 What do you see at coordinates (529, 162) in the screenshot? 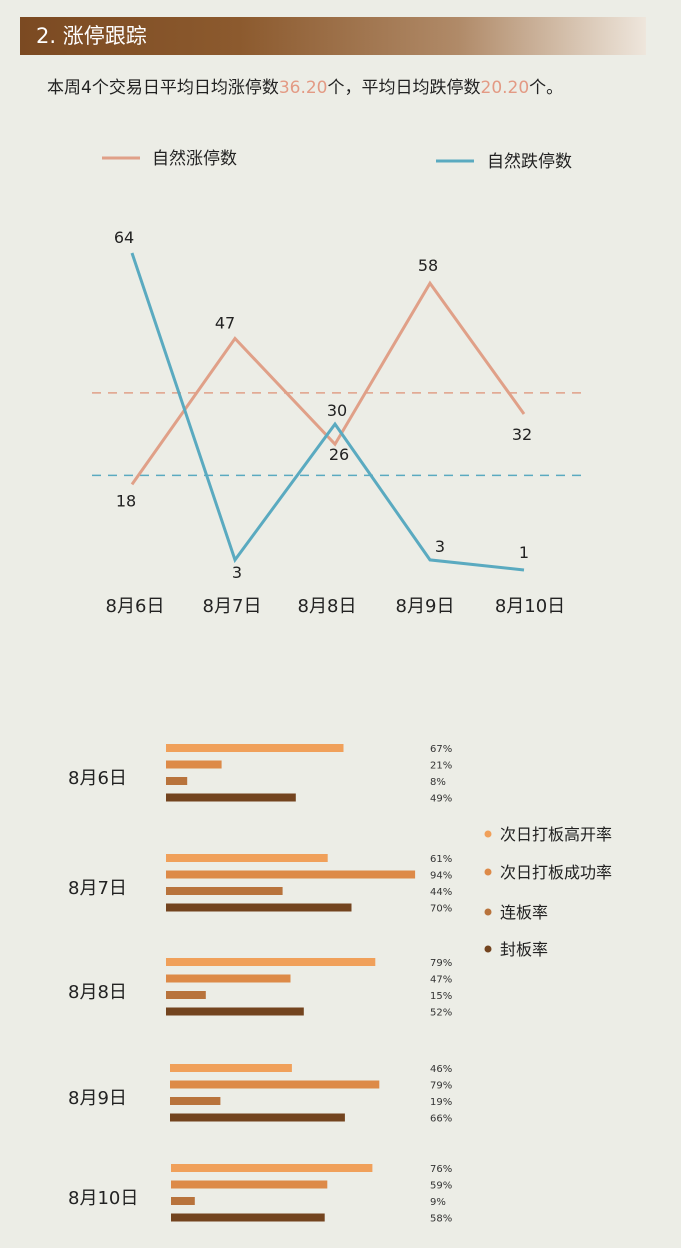
I see `legend-label-2: 自然跌停数` at bounding box center [529, 162].